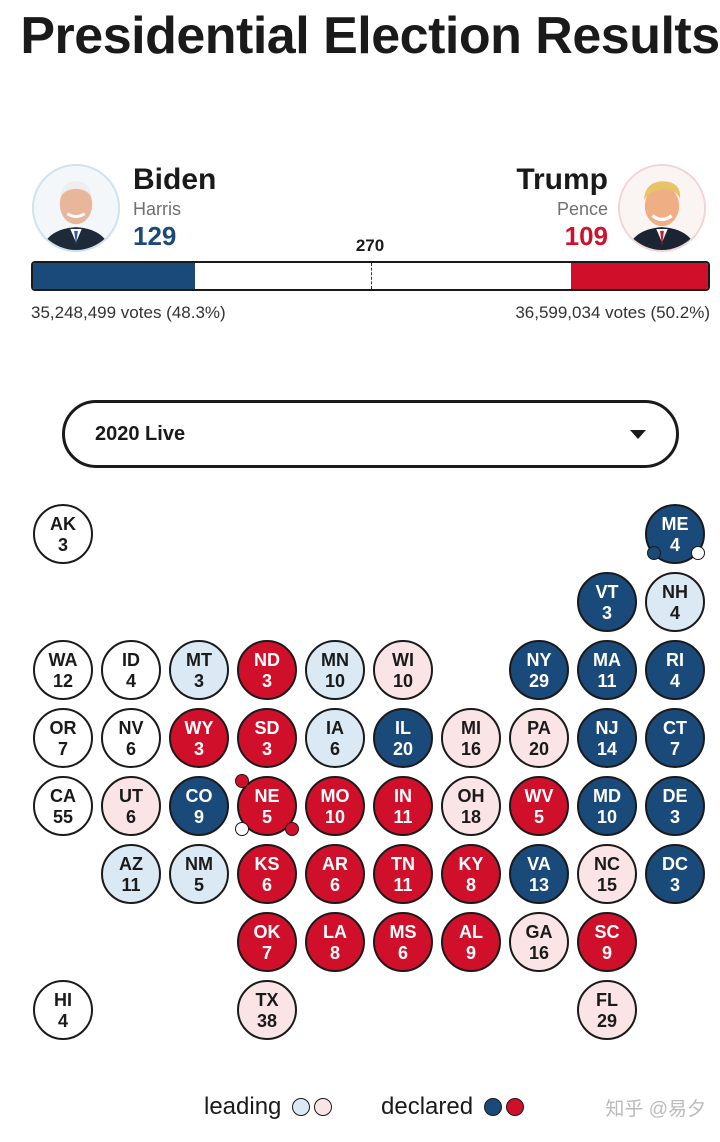 The image size is (720, 1142). I want to click on state-md: MD 10, so click(607, 806).